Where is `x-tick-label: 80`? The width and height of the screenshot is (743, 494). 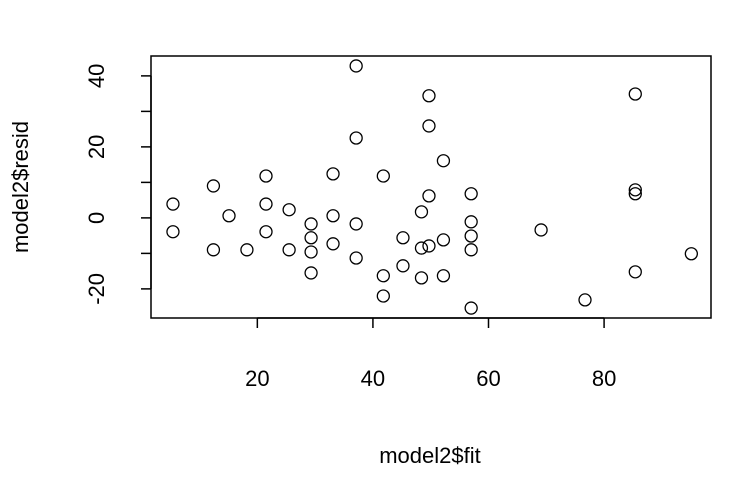 x-tick-label: 80 is located at coordinates (604, 378).